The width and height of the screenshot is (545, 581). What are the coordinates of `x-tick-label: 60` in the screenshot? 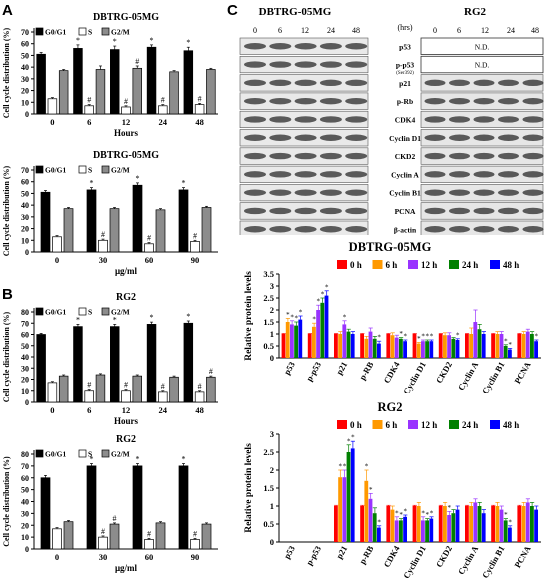 It's located at (149, 557).